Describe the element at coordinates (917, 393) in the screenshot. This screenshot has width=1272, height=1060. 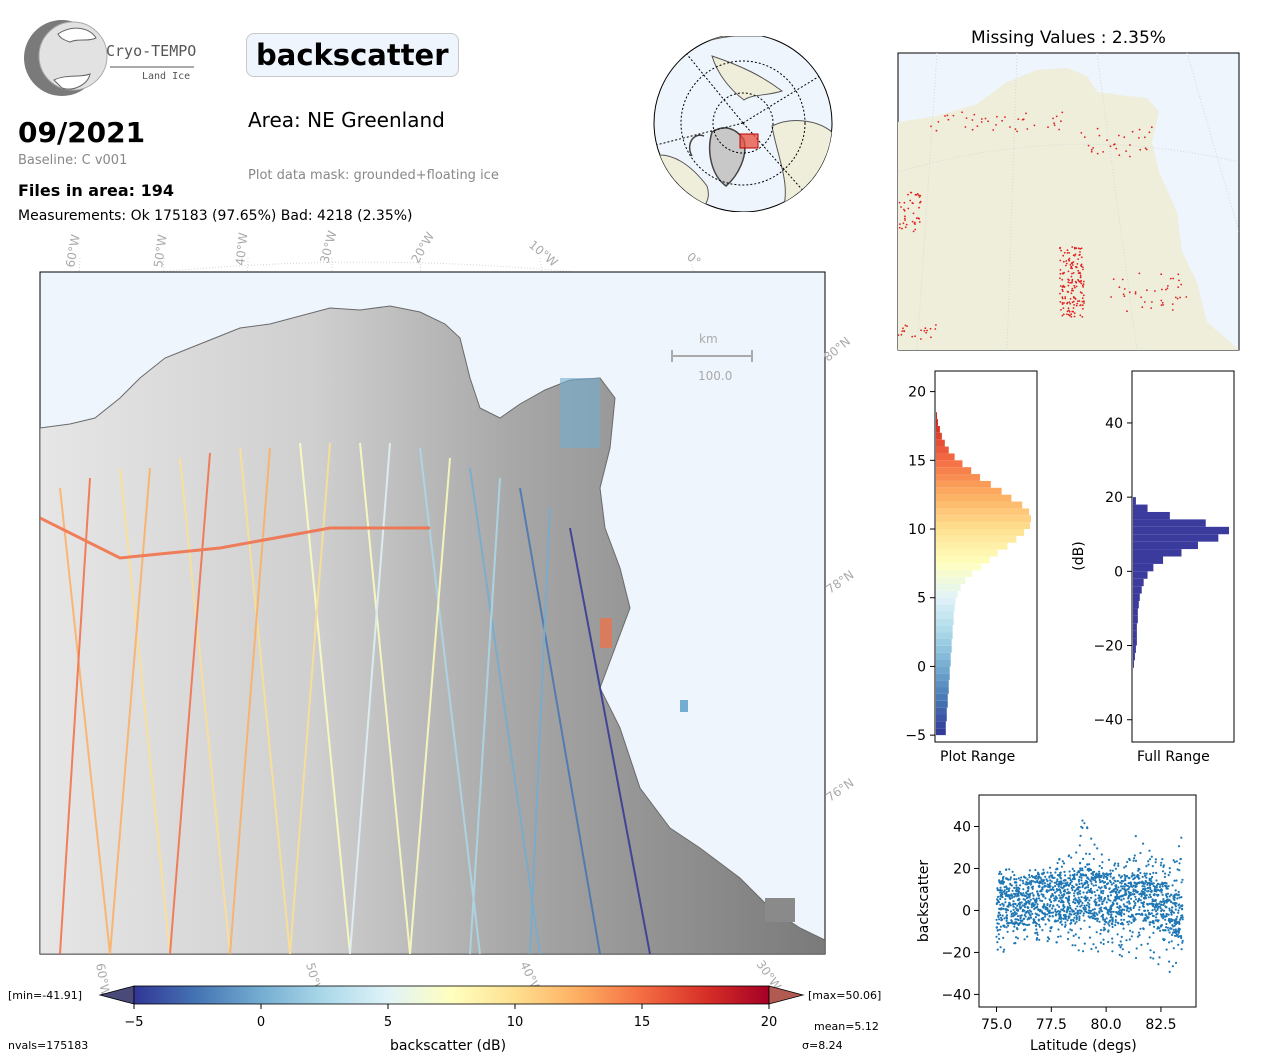
I see `axis-tick-label: 20` at that location.